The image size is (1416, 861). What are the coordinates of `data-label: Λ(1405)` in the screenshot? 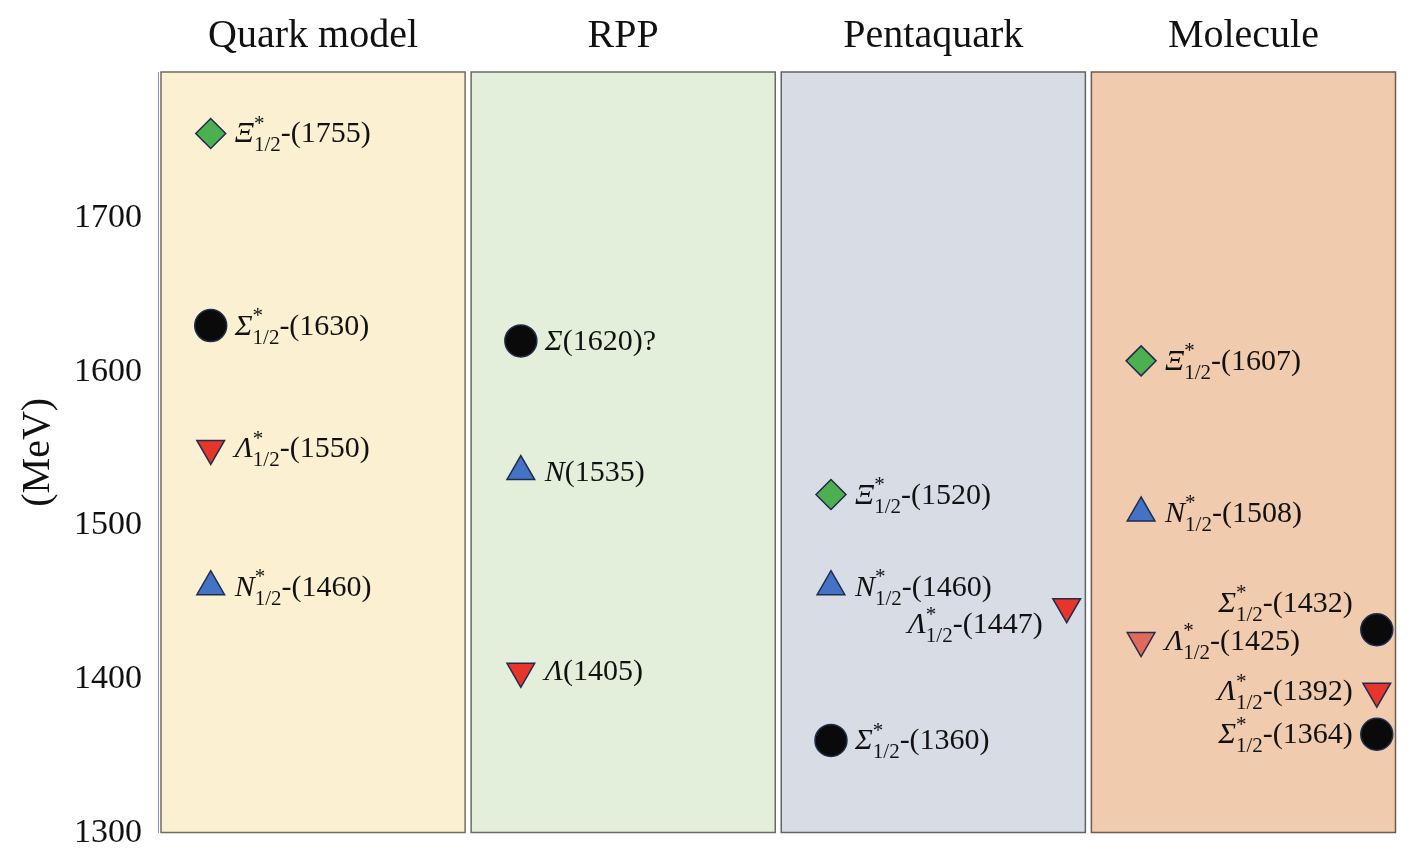 It's located at (592, 670).